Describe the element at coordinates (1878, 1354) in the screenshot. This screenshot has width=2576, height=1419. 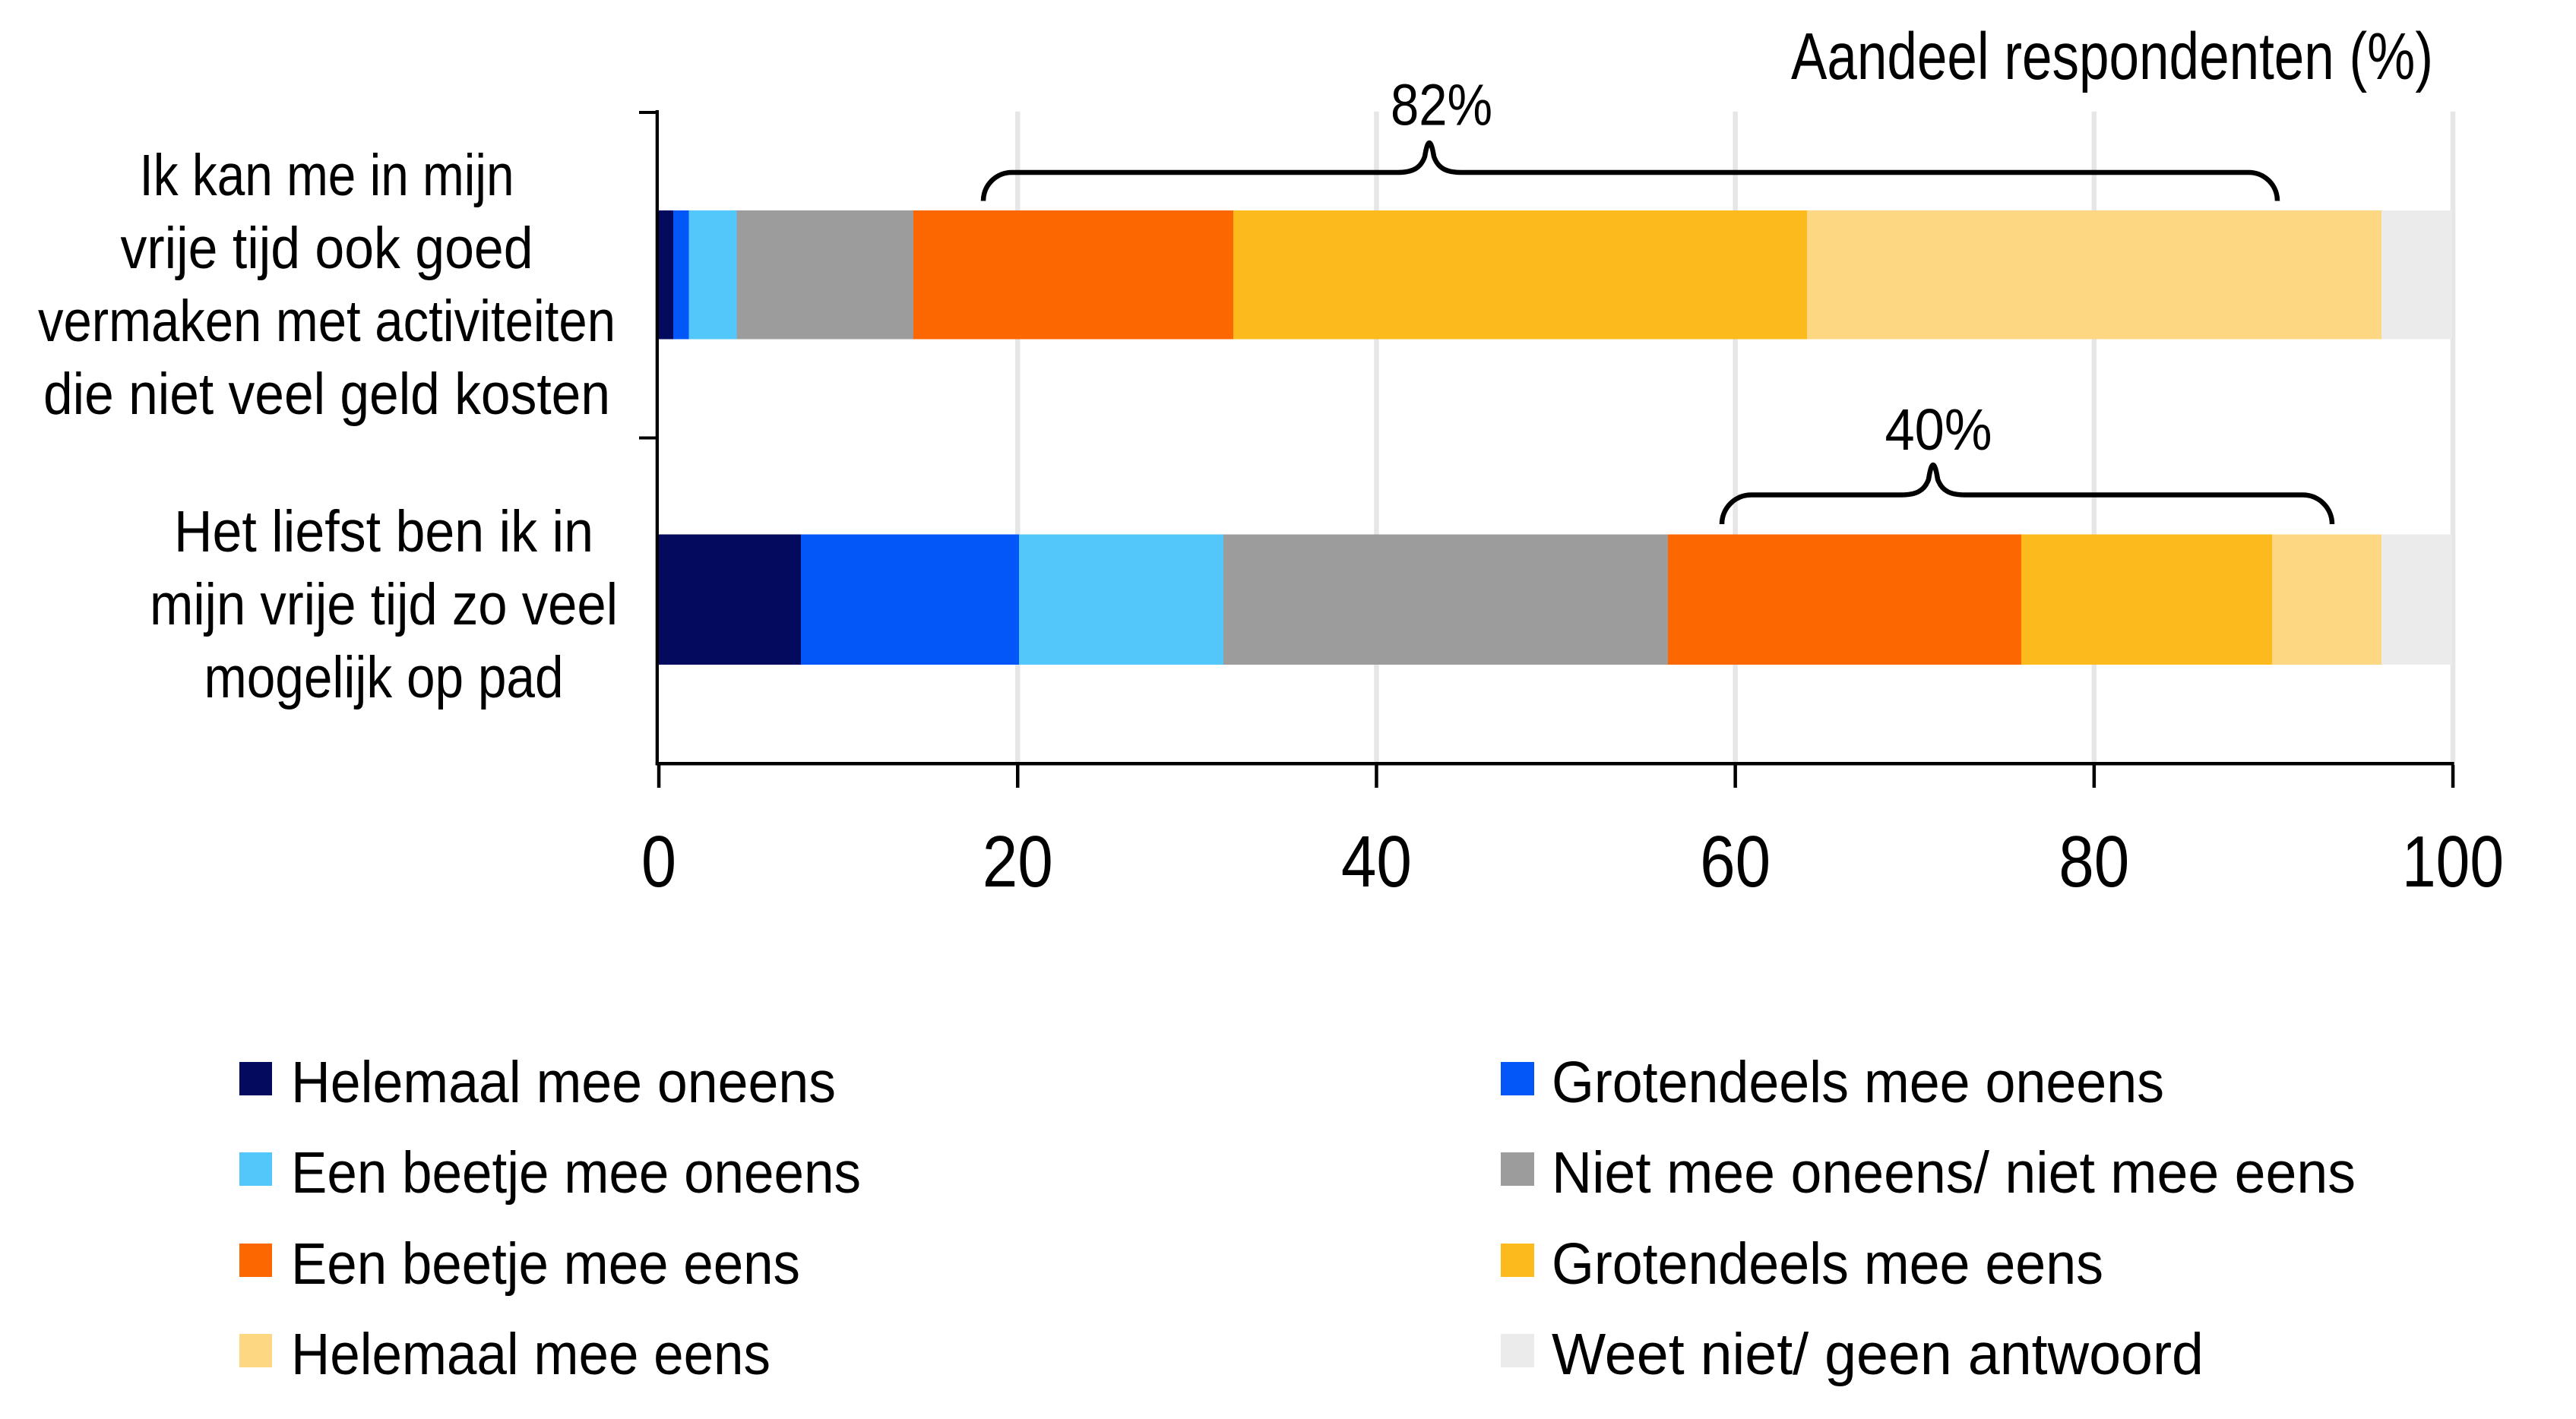
I see `svg-text: Weet niet/ geen antwoord` at that location.